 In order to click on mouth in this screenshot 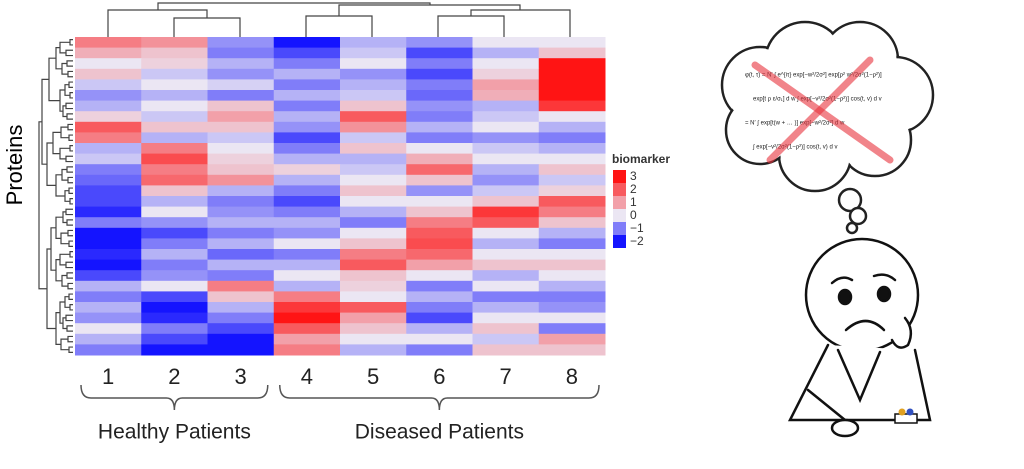, I will do `click(865, 325)`.